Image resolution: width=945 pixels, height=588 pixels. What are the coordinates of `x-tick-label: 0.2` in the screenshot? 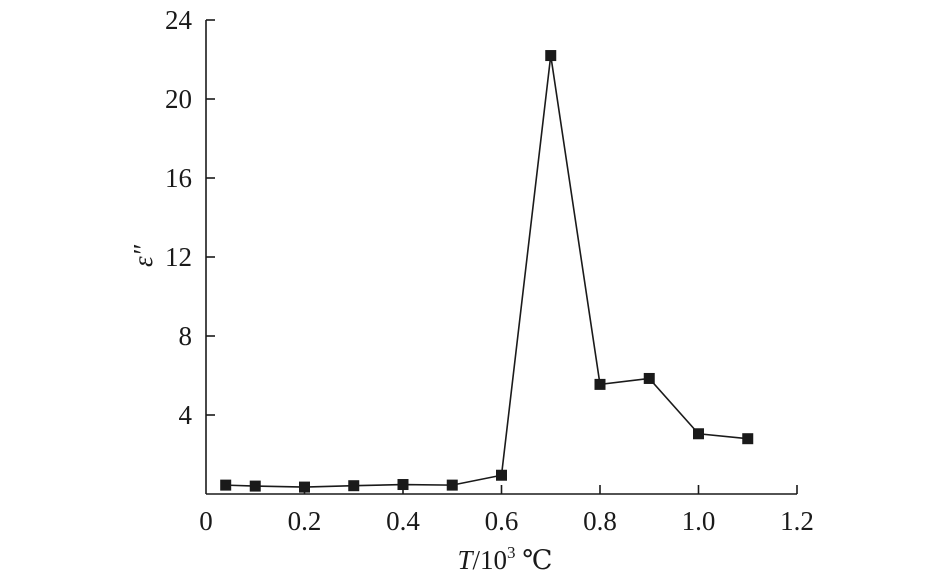 It's located at (305, 521).